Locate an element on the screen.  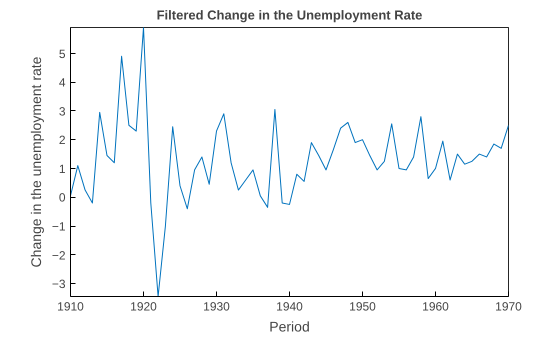
y-axis-title: Change in the unemployment rate is located at coordinates (36, 162).